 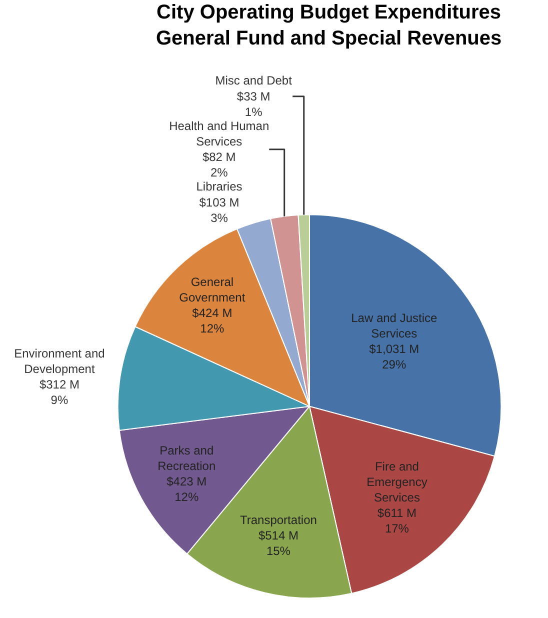 I want to click on slice-label: Parks and Recreation, so click(x=187, y=458).